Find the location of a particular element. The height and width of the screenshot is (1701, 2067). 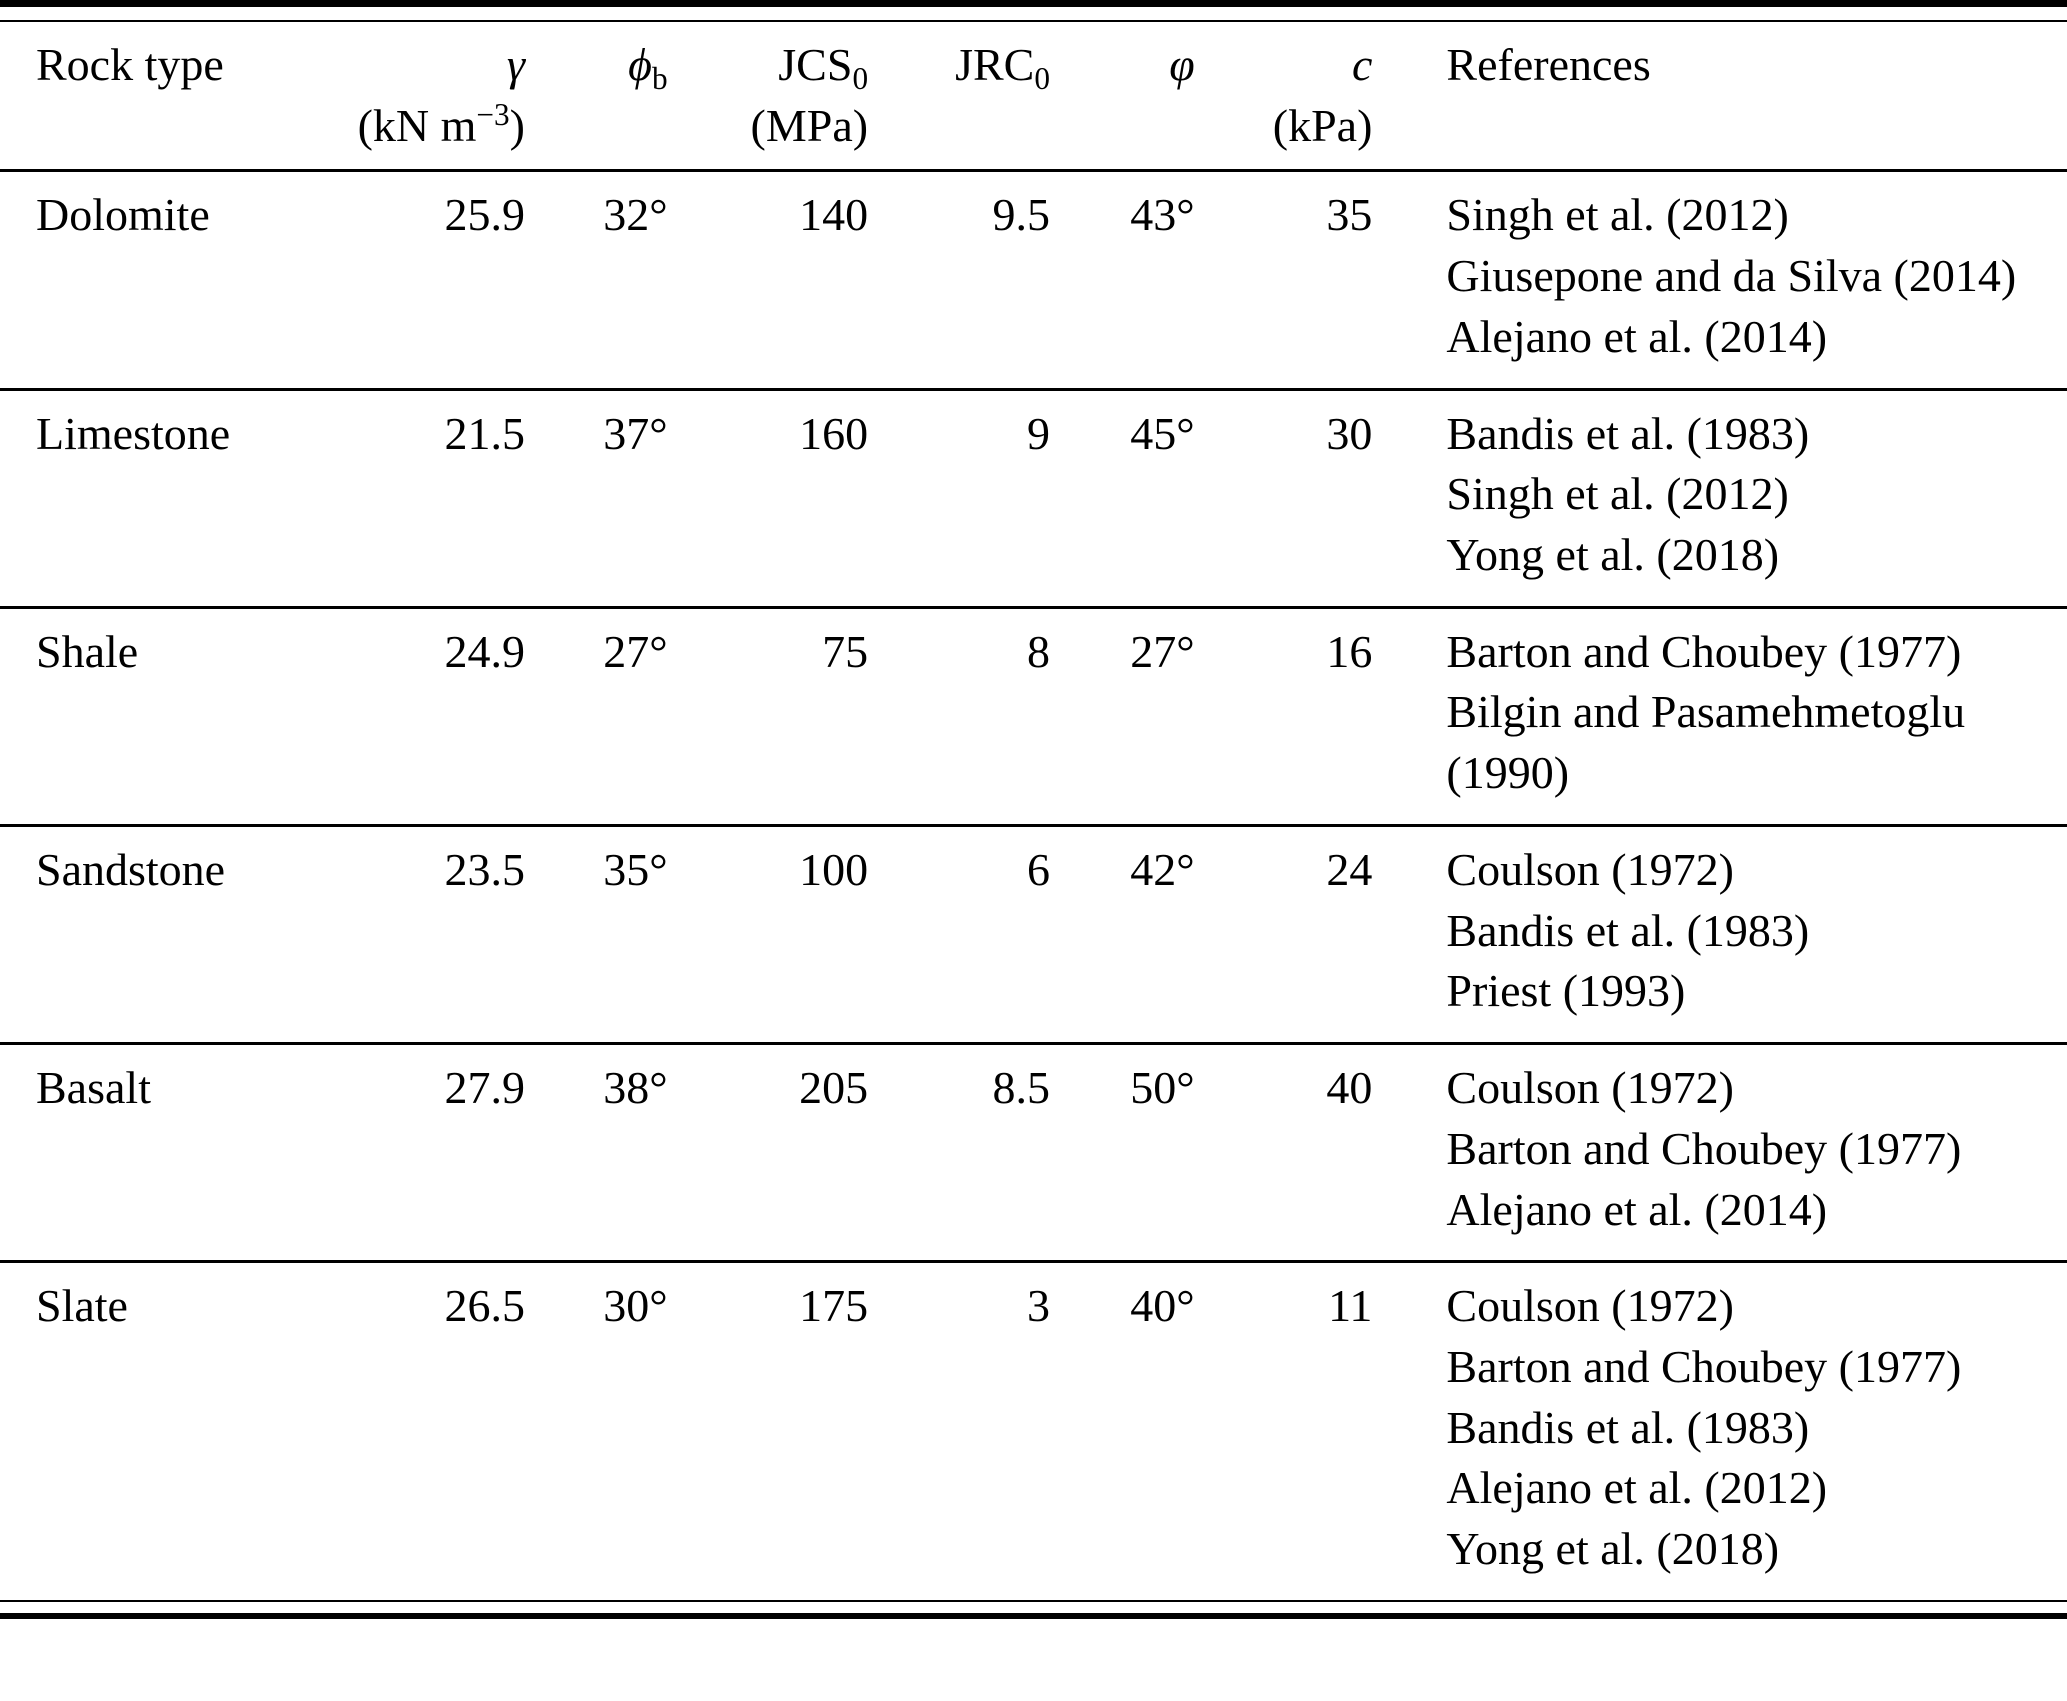

c-value: 24 is located at coordinates (1283, 933).